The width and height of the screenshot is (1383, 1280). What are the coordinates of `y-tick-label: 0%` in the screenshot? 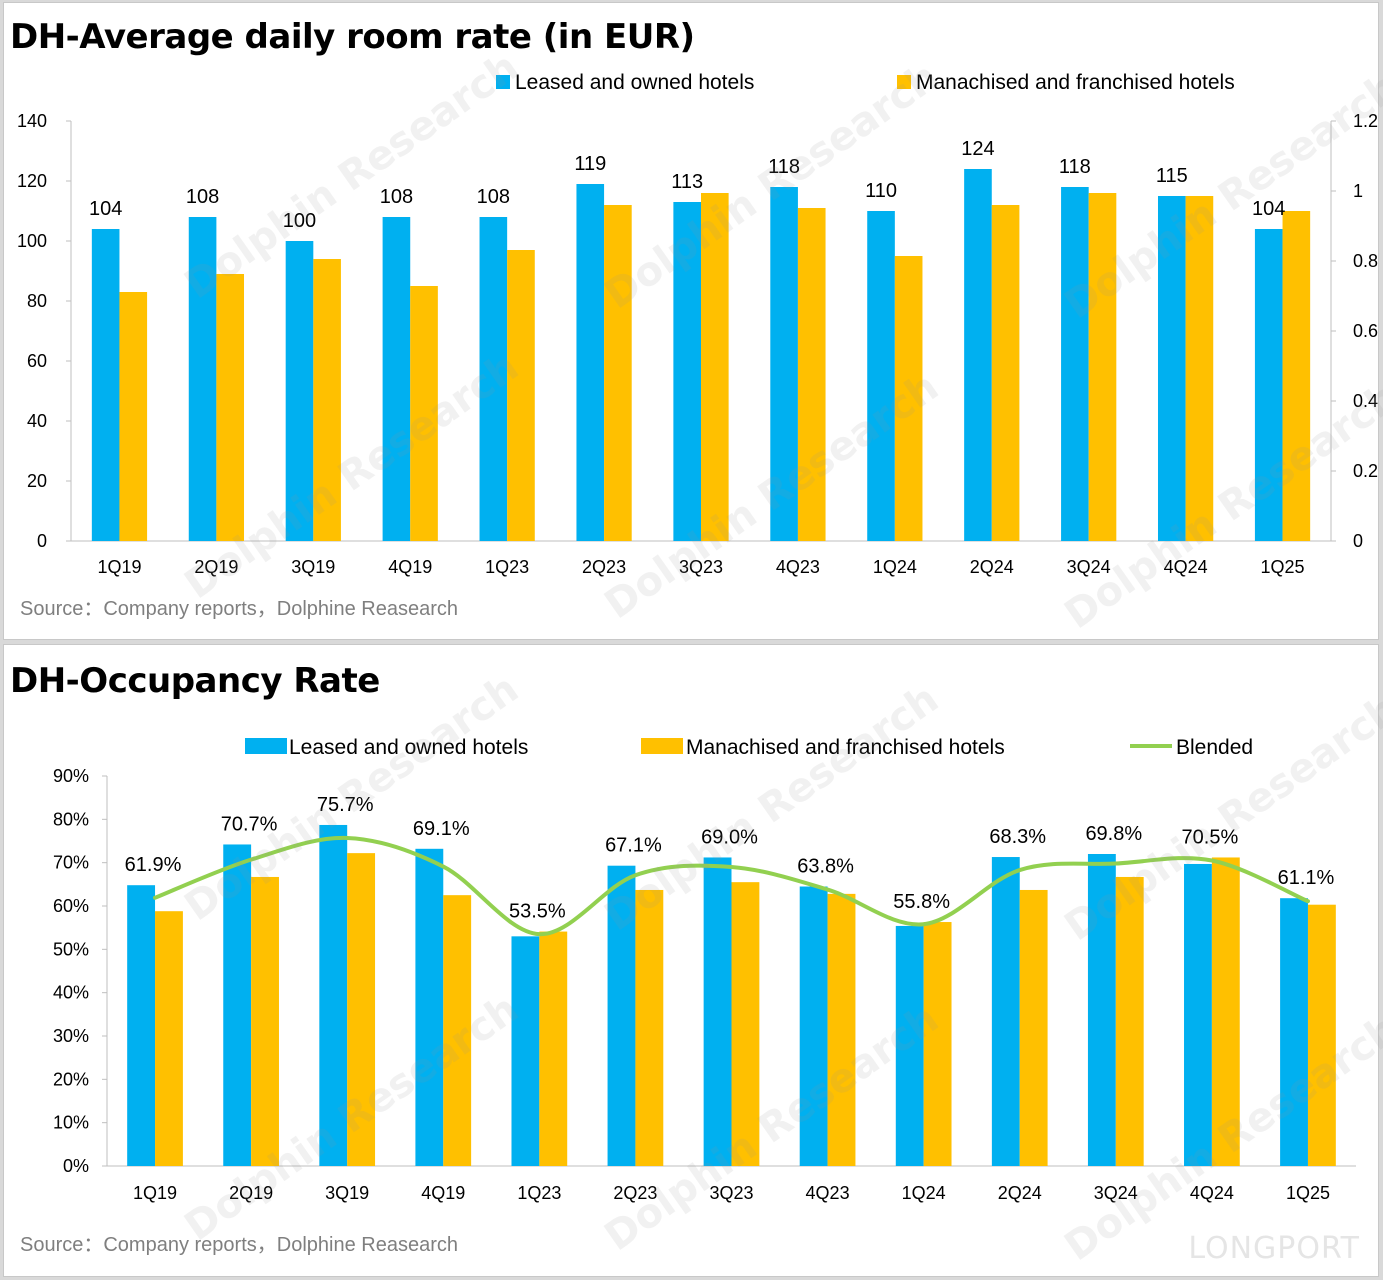 It's located at (76, 1166).